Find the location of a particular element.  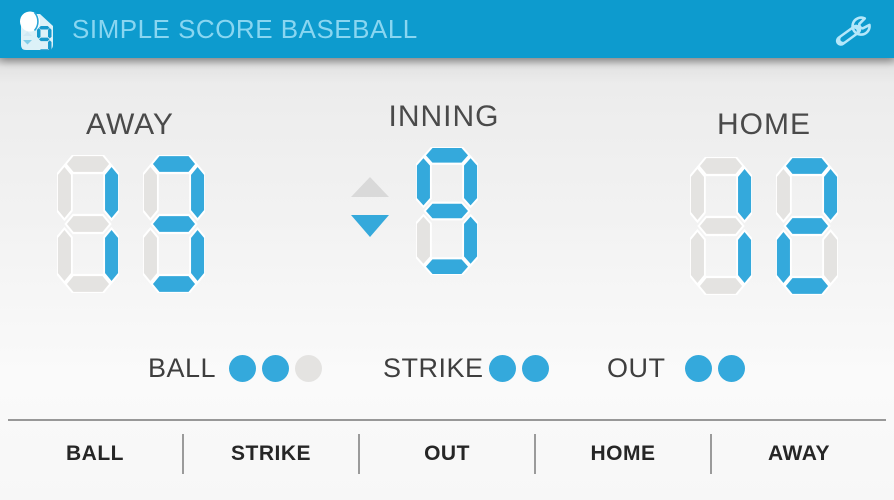

away-label: AWAY is located at coordinates (130, 124).